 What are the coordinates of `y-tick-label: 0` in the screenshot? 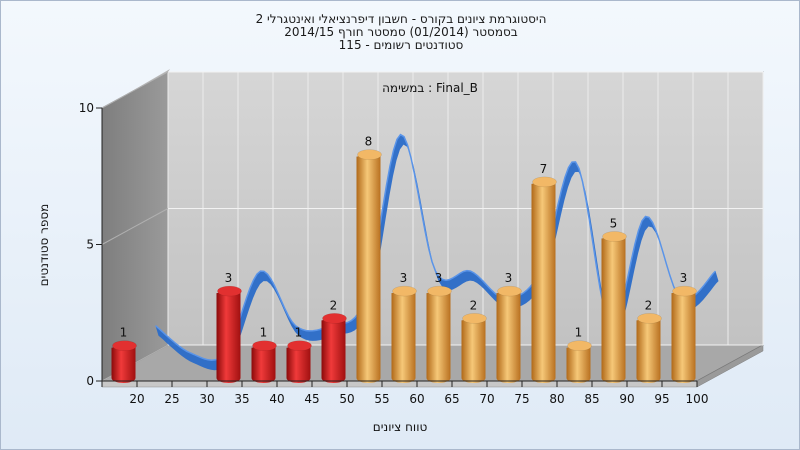 It's located at (90, 381).